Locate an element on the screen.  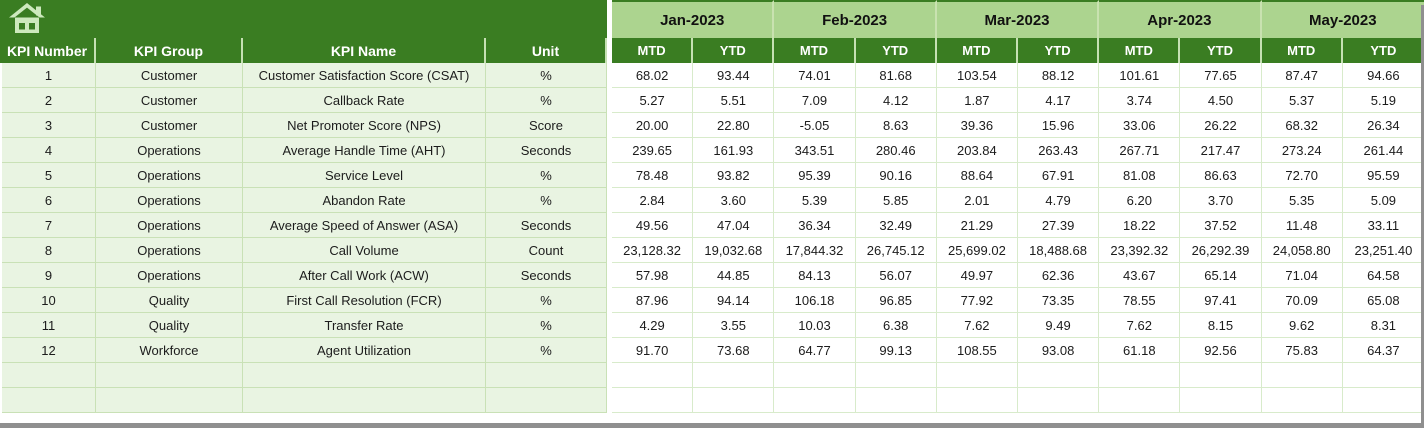
month-header-jan: Jan-2023 is located at coordinates (693, 19).